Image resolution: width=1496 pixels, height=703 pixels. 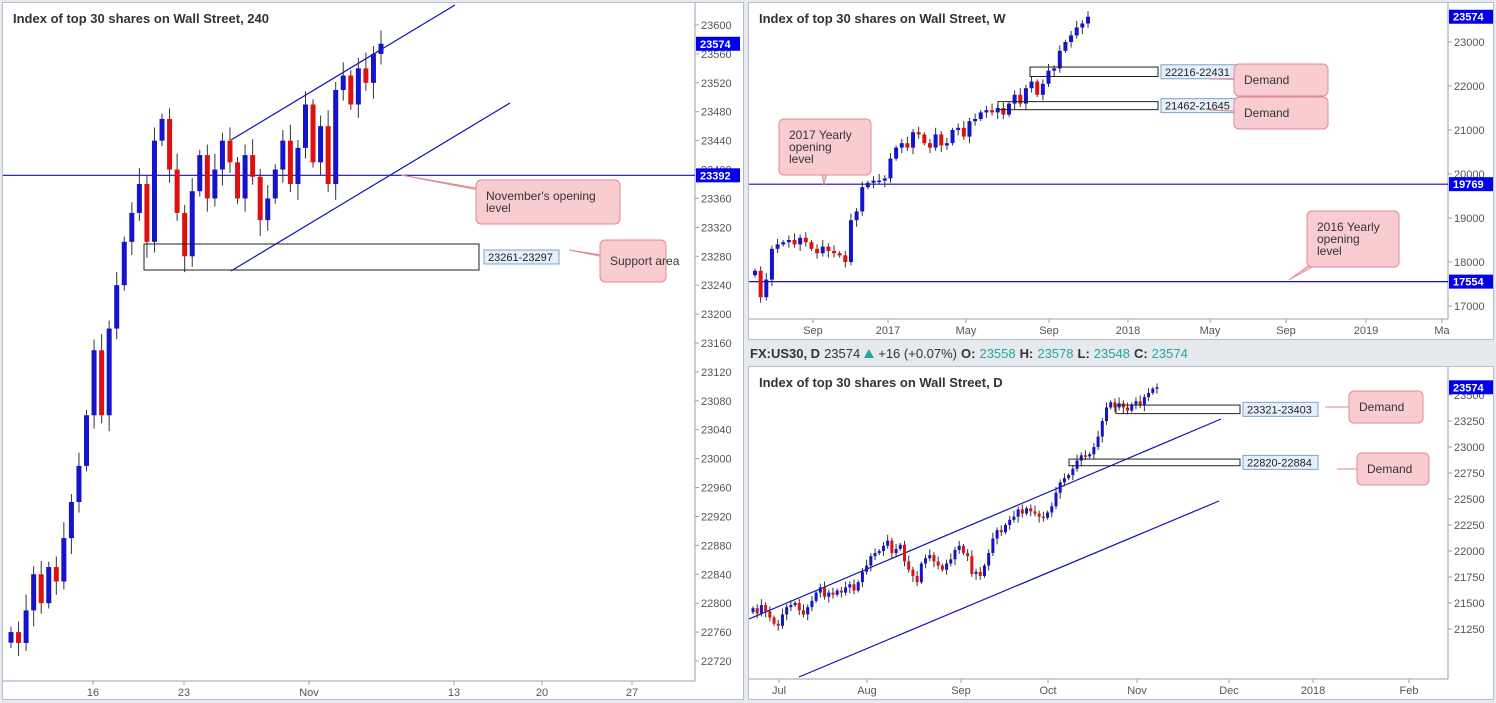 I want to click on daily-callout-box, so click(x=1393, y=469).